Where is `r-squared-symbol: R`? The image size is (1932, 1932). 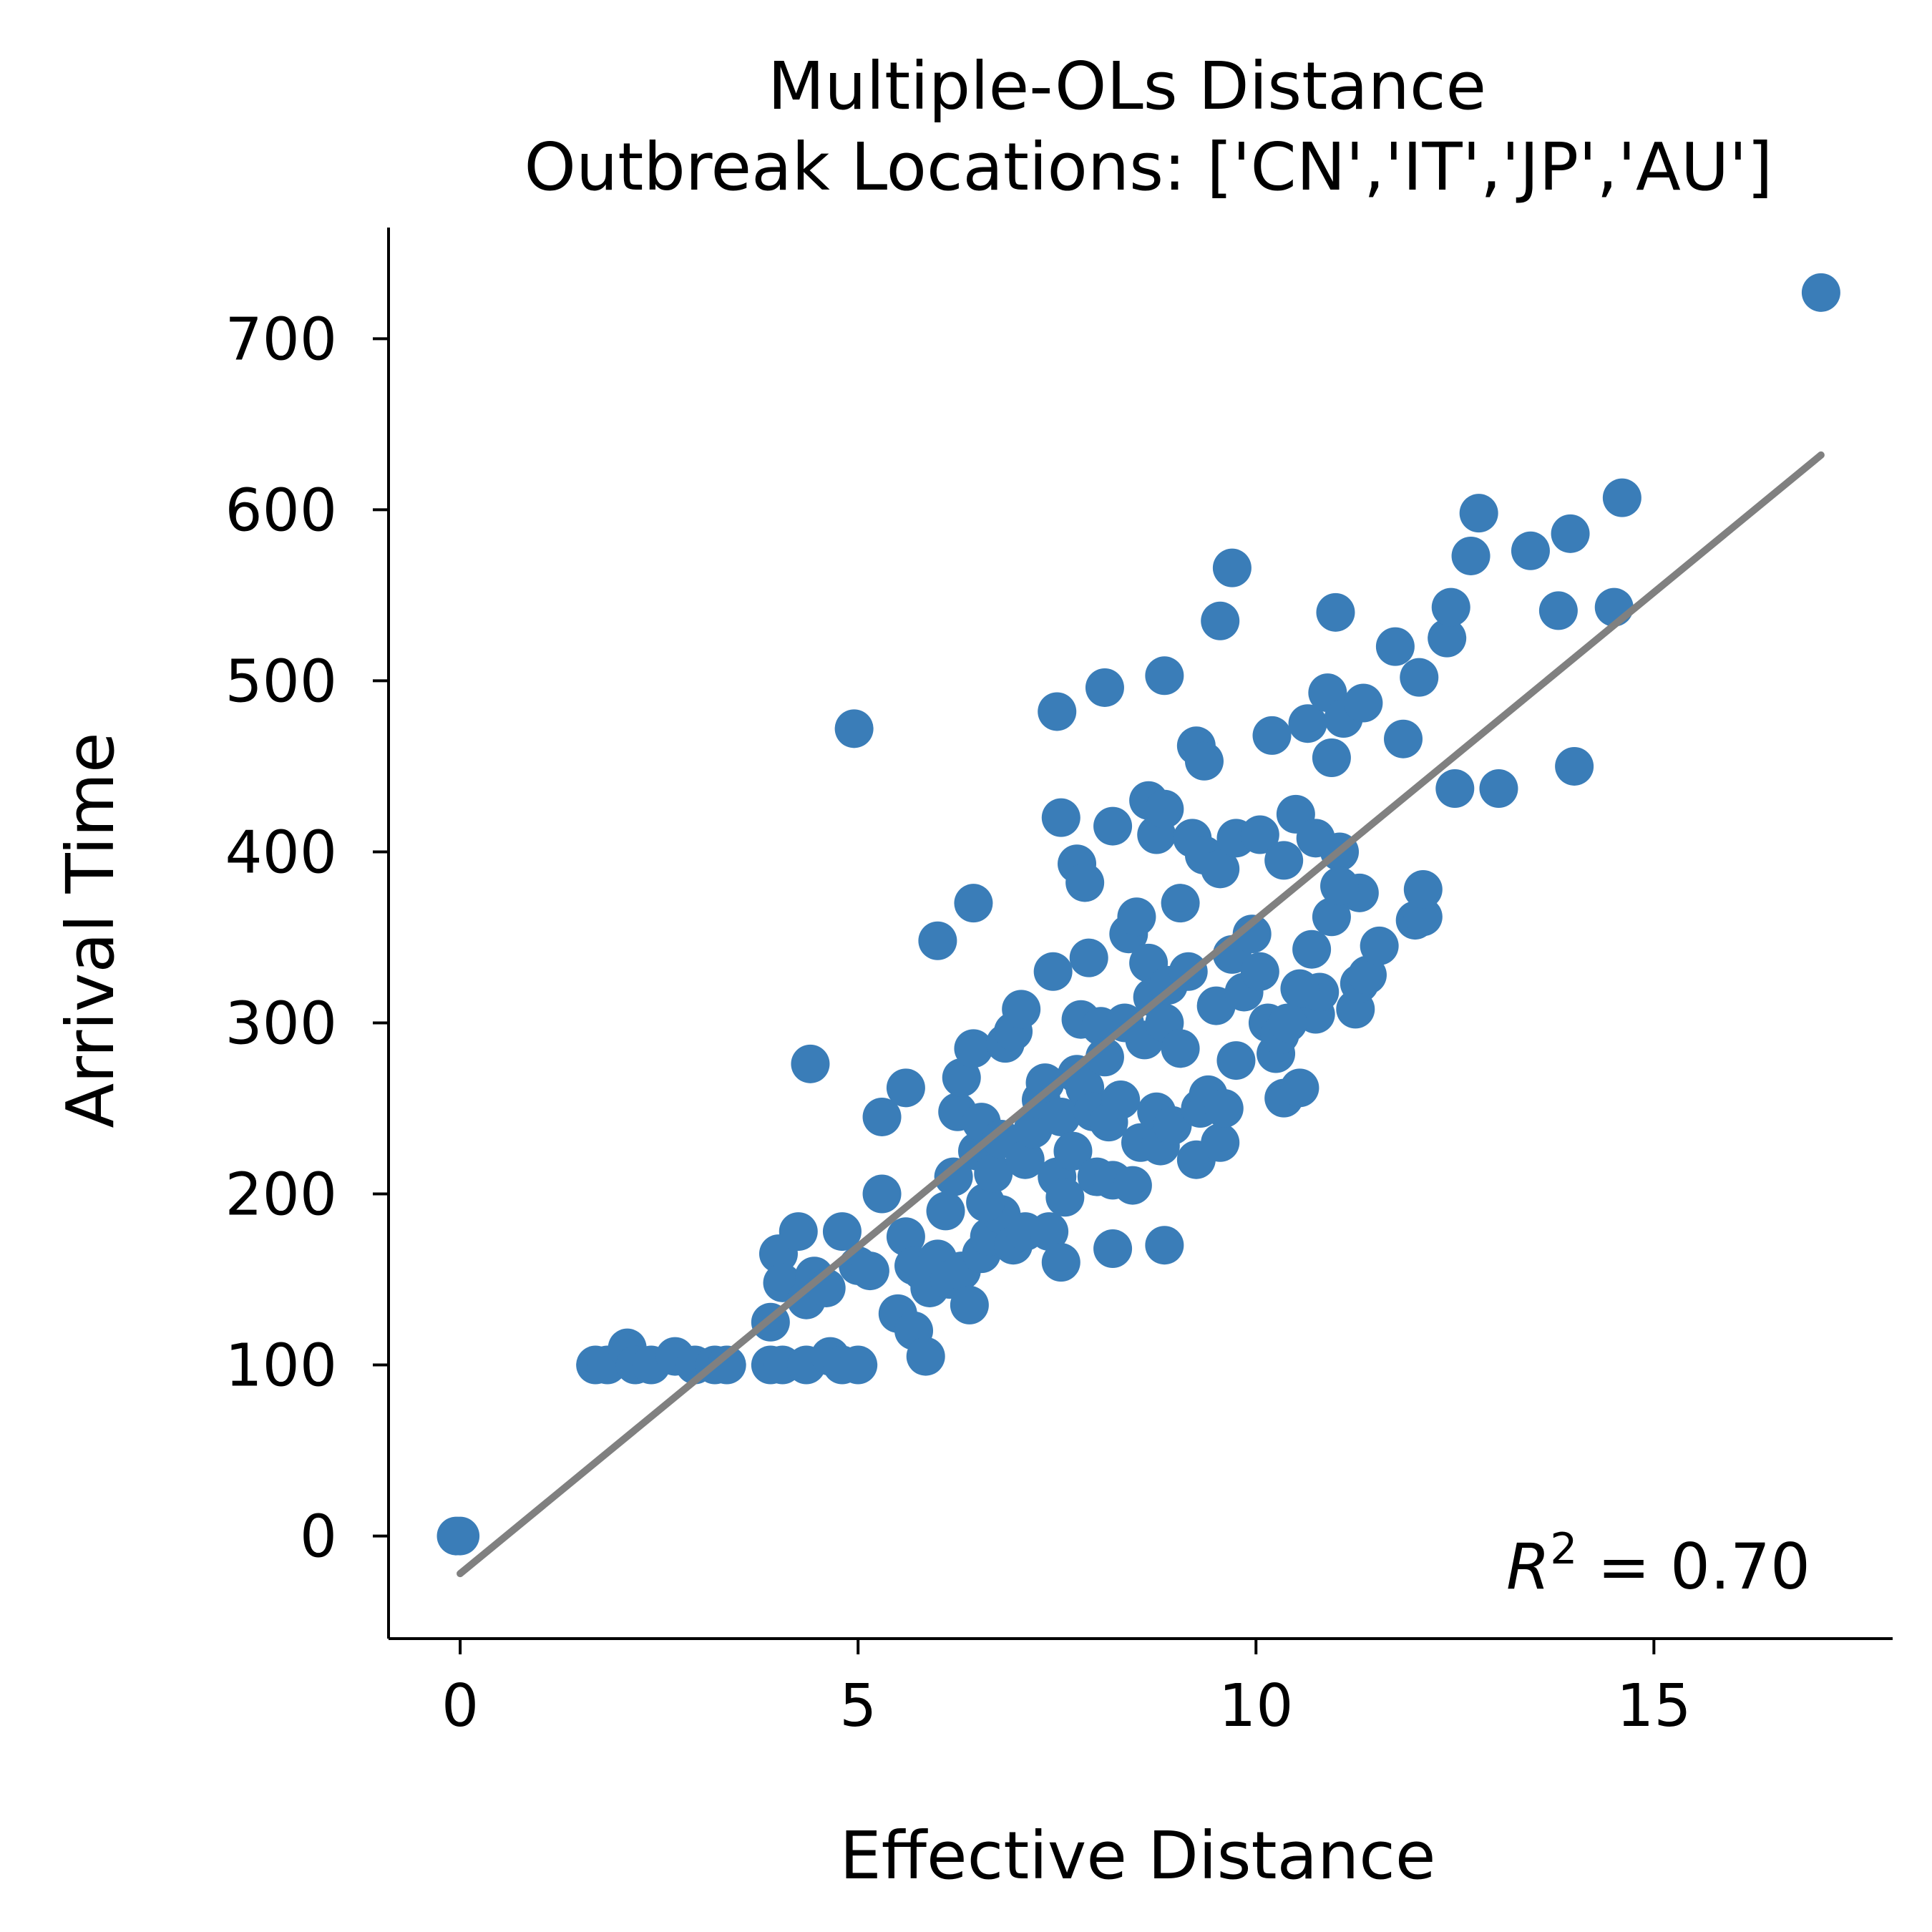 r-squared-symbol: R is located at coordinates (1528, 1567).